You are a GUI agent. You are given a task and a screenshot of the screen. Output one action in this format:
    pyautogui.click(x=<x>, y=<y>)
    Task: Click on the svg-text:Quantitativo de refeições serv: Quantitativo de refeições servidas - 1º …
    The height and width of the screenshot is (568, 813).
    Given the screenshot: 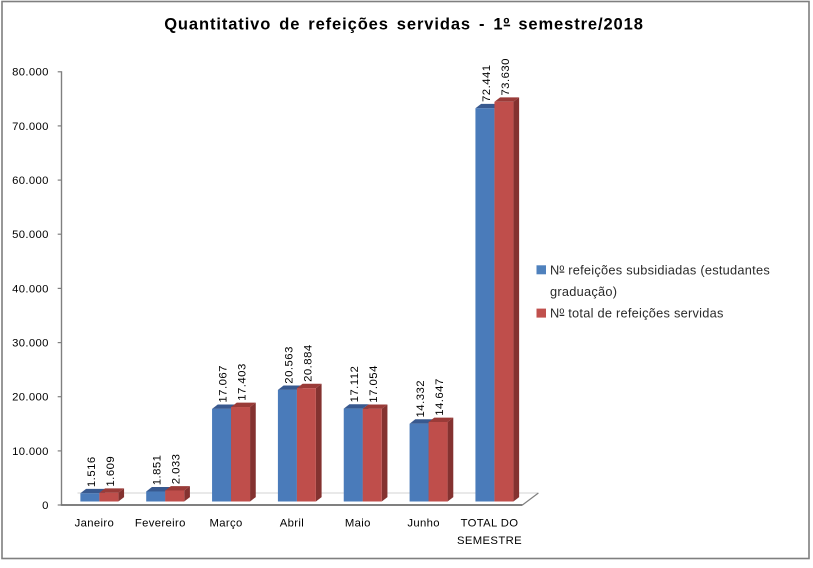 What is the action you would take?
    pyautogui.click(x=404, y=25)
    